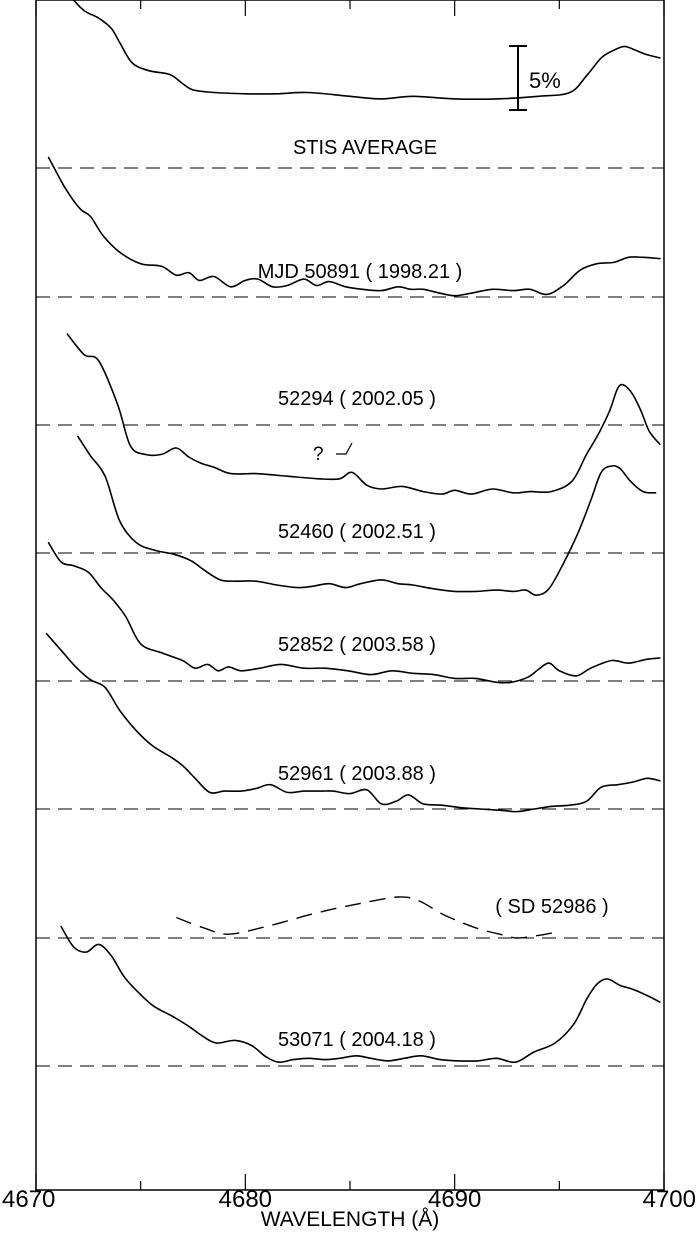  I want to click on spectrum-label-6: ( SD 52986 ), so click(551, 907).